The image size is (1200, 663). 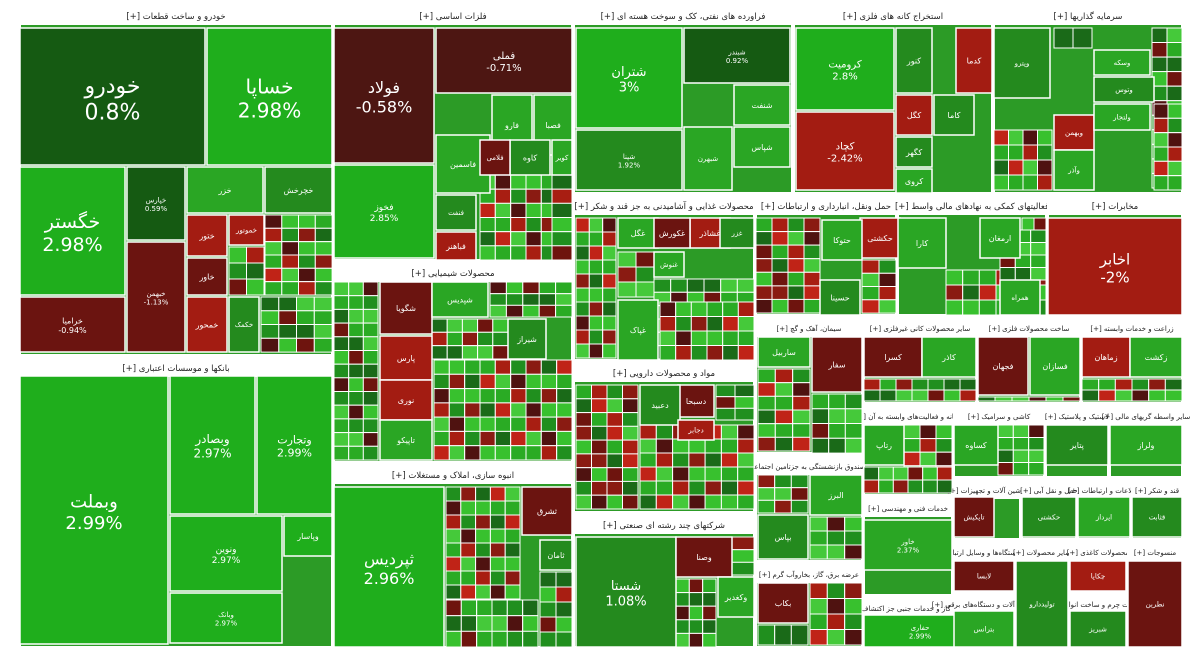 I want to click on stock-tile: خزر, so click(x=225, y=190).